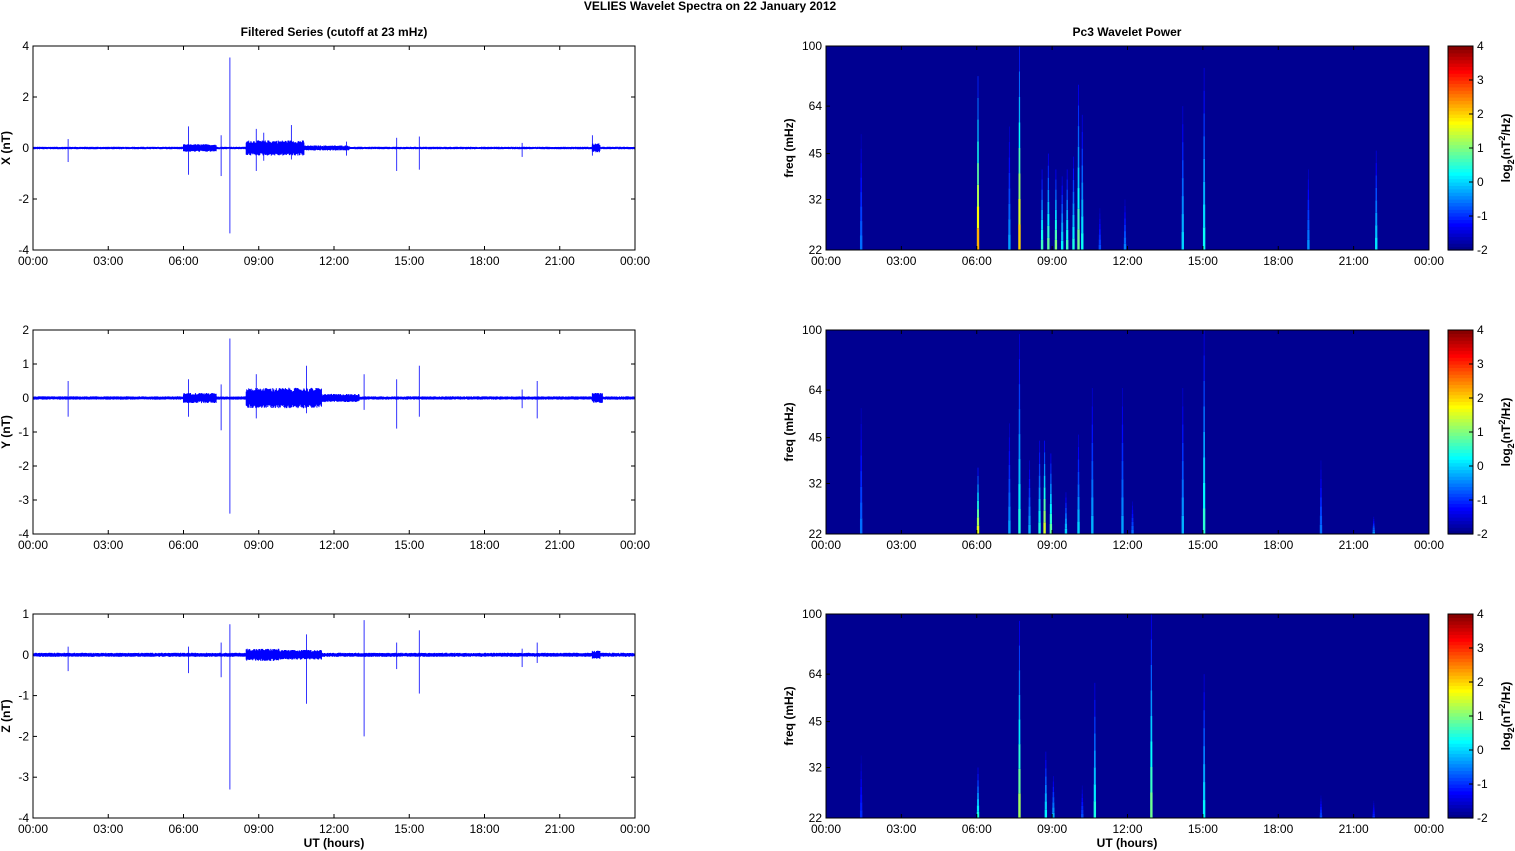 Image resolution: width=1515 pixels, height=851 pixels. Describe the element at coordinates (23, 818) in the screenshot. I see `y-tick-label-2-0: -4` at that location.